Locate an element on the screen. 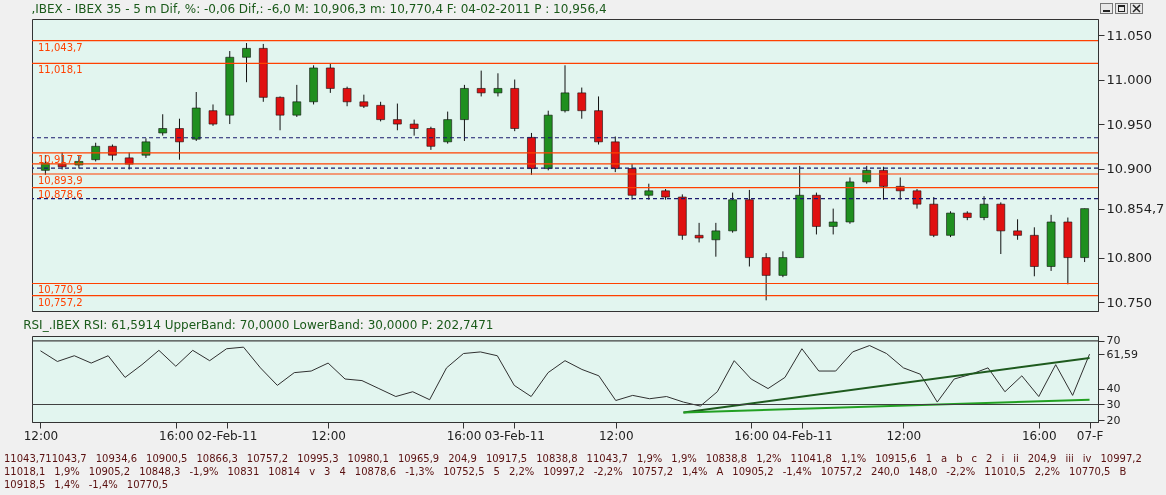 This screenshot has width=1166, height=495. y-tick-label: 10.854,7 is located at coordinates (1135, 209).